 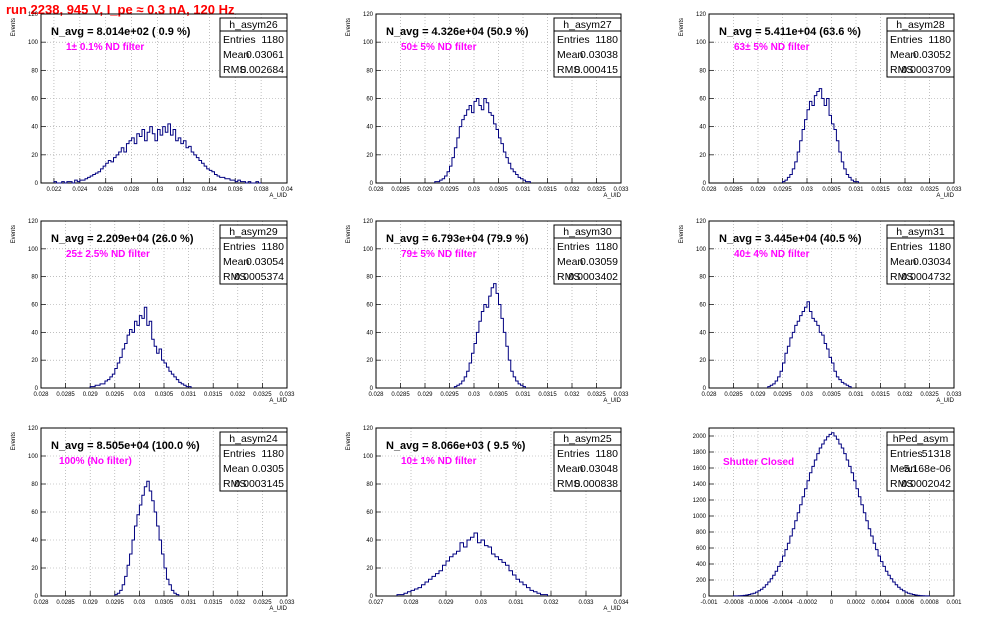 I want to click on x-tick-label: 0.04, so click(x=287, y=190).